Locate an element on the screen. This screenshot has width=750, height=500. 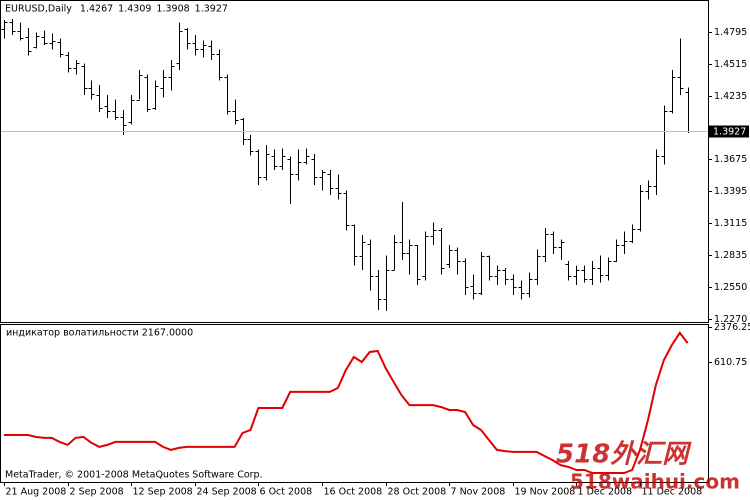
header-high: 1.4309 is located at coordinates (134, 9).